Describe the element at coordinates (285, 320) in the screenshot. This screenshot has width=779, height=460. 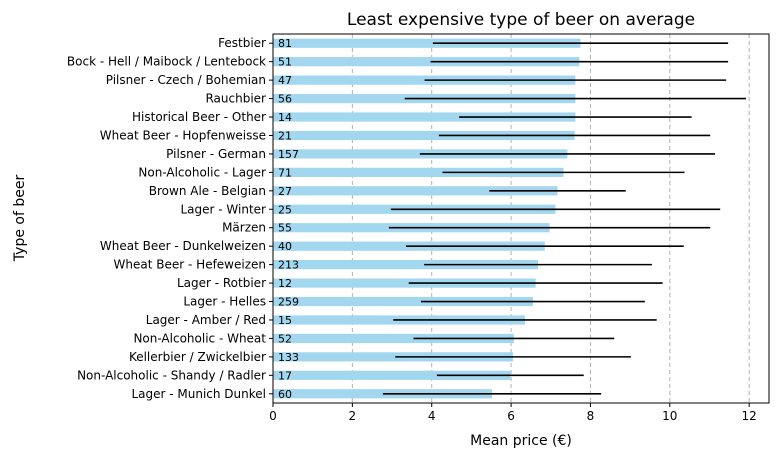
I see `count-label: 15` at that location.